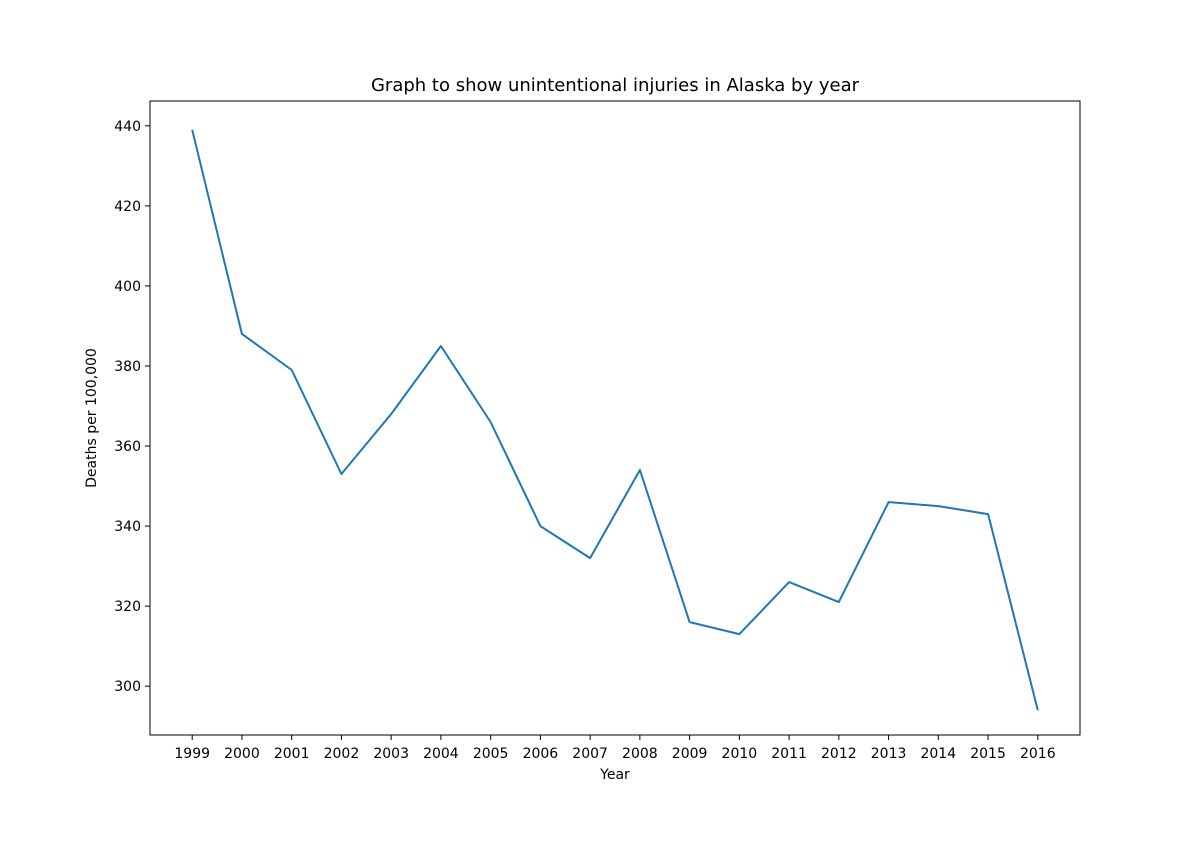  I want to click on x-tick-label: 2010, so click(740, 754).